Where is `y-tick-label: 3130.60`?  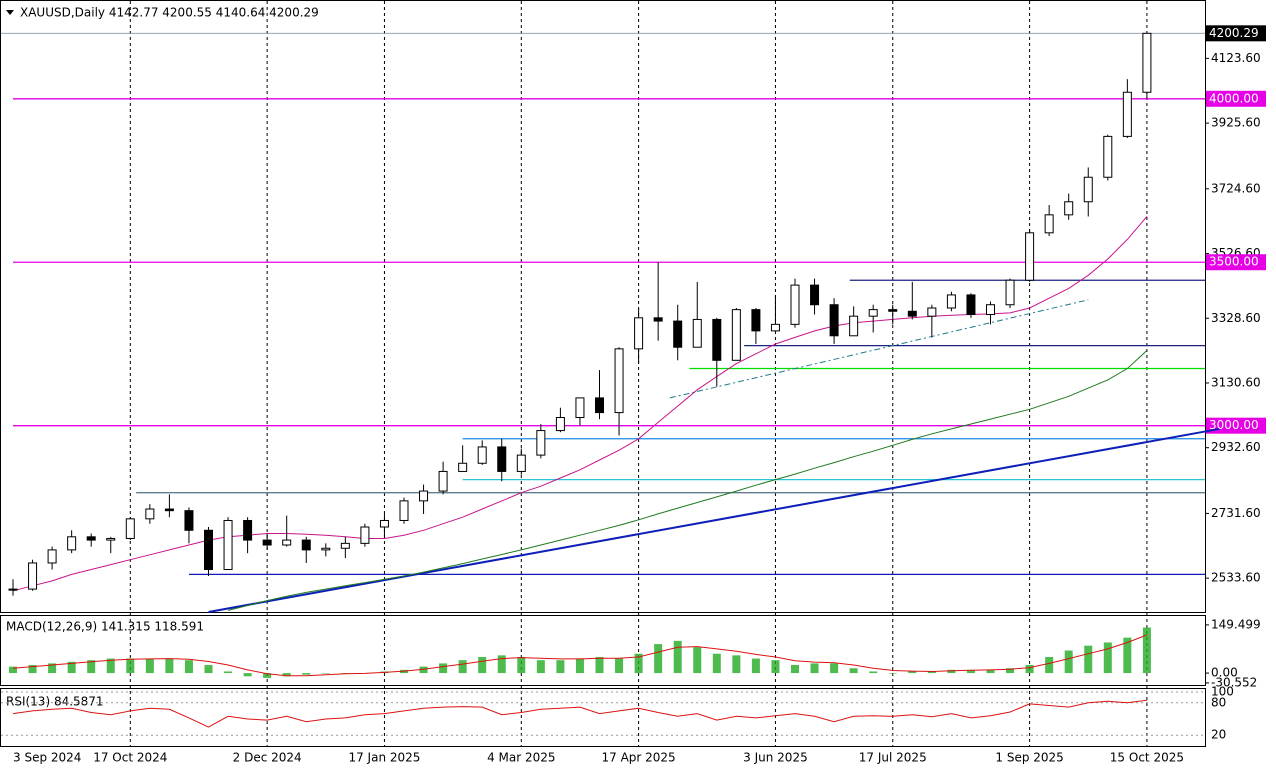 y-tick-label: 3130.60 is located at coordinates (1236, 382).